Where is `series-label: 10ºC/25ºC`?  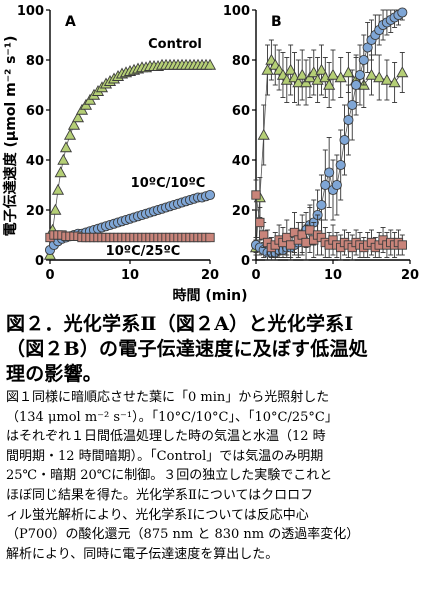
series-label: 10ºC/25ºC is located at coordinates (143, 251).